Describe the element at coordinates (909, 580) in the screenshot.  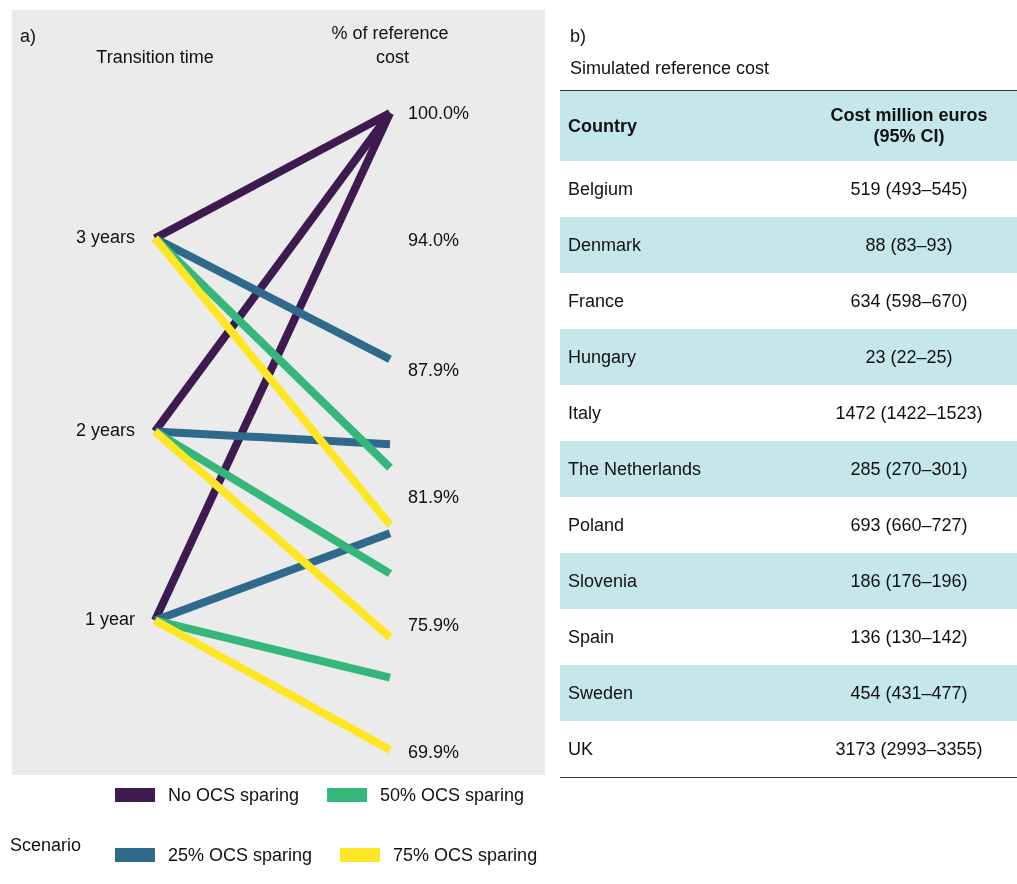
I see `text: 186 (176–196)` at that location.